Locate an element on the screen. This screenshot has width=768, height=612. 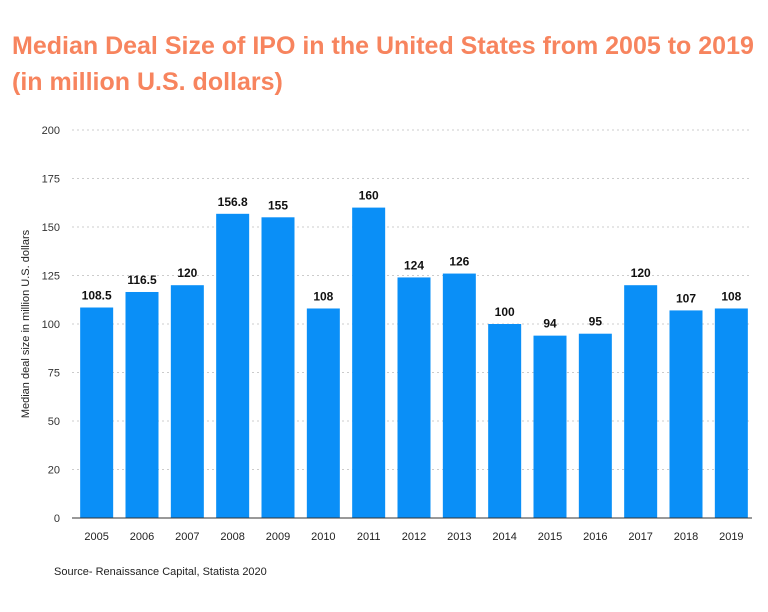
bar-2019 is located at coordinates (731, 413).